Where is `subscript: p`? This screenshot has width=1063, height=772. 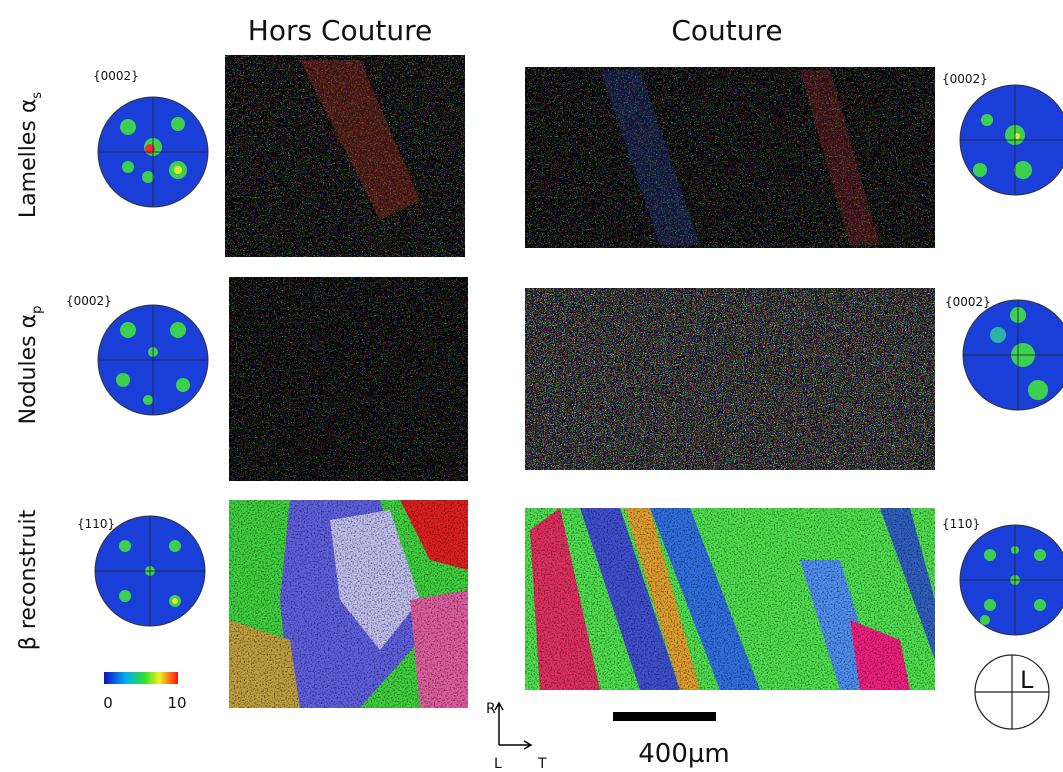 subscript: p is located at coordinates (37, 310).